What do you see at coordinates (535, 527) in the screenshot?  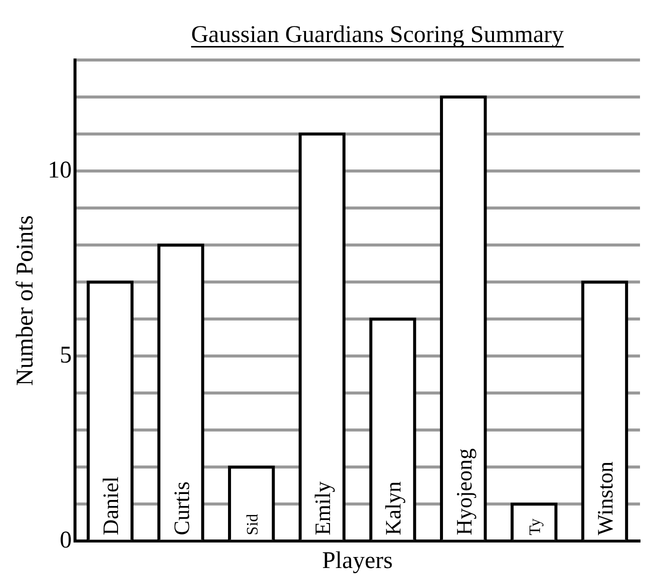 I see `x-tick-label: Ty` at bounding box center [535, 527].